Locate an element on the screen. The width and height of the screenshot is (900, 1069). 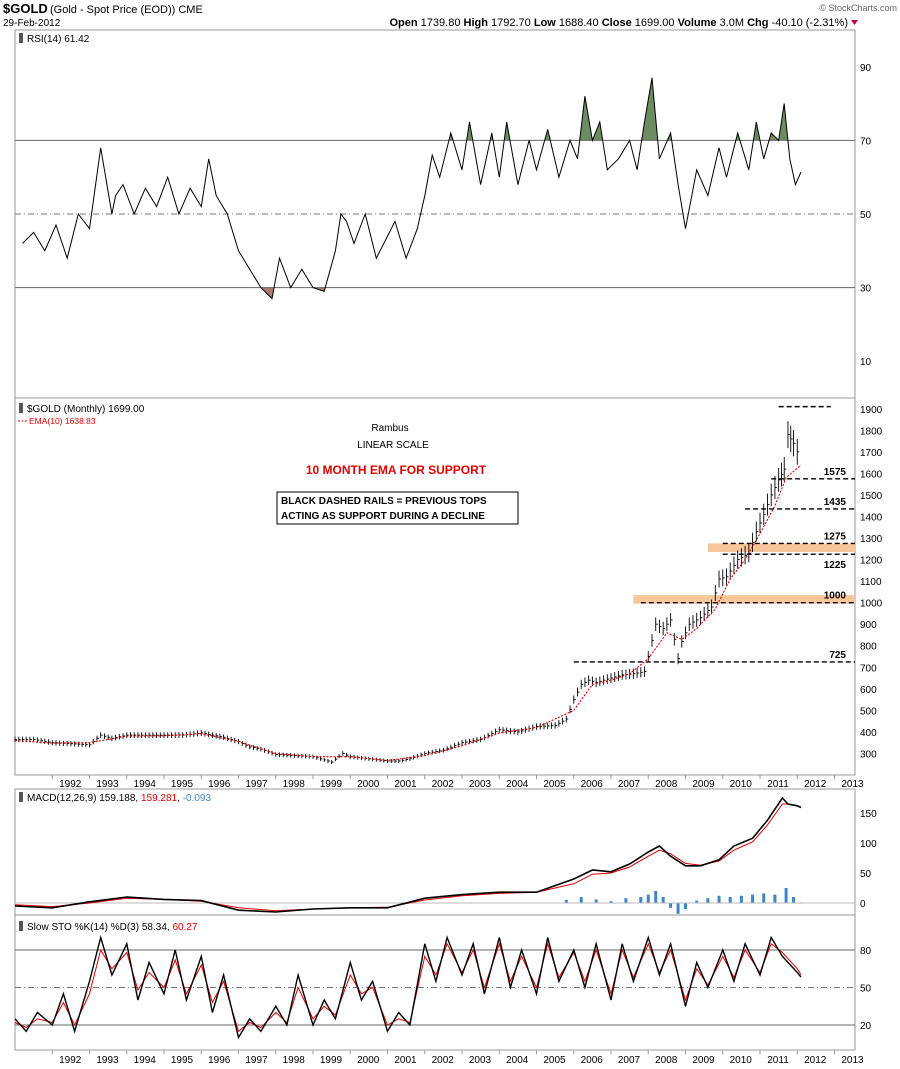
support-rail-label-1000: 1000 is located at coordinates (835, 596).